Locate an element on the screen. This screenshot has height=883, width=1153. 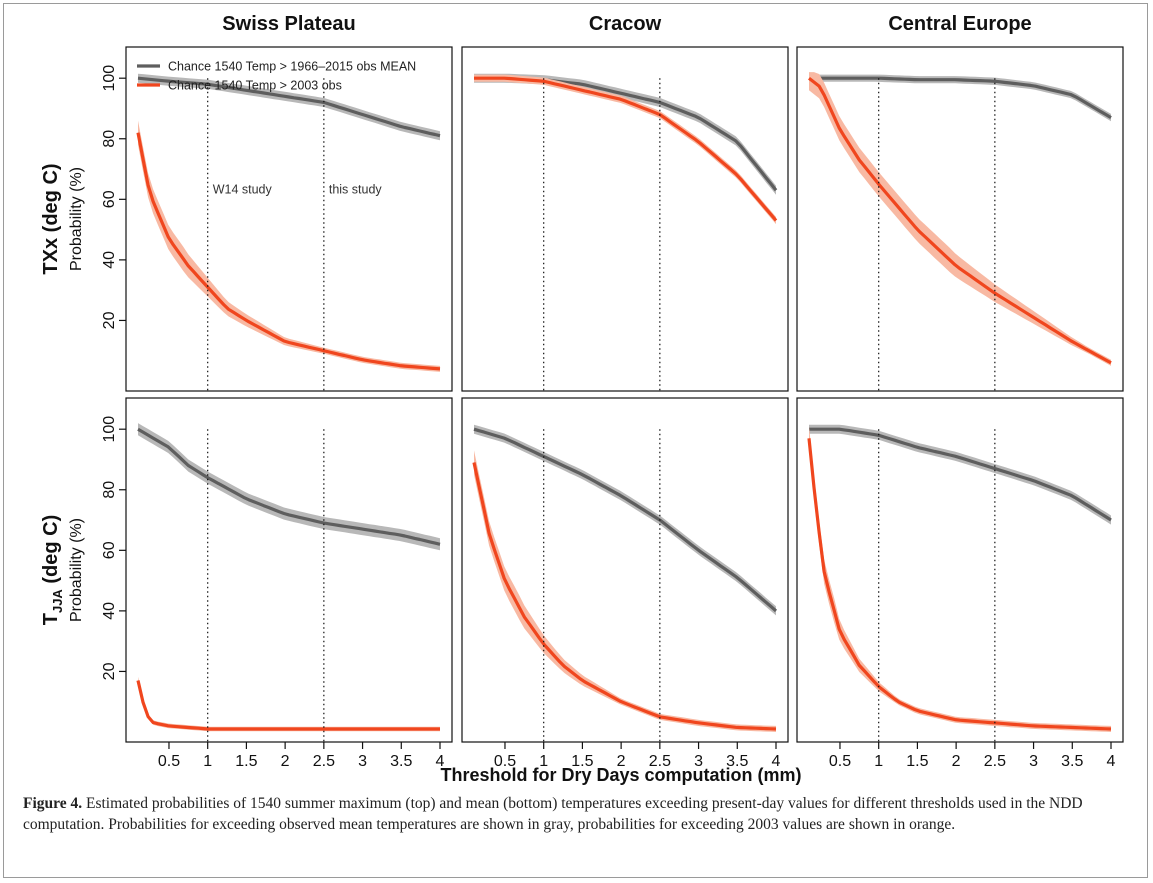
panel-r1-c0: 20 40 60 80 100 0.5 1 1.5 2 2.5 3 3.5 4 is located at coordinates (277, 583).